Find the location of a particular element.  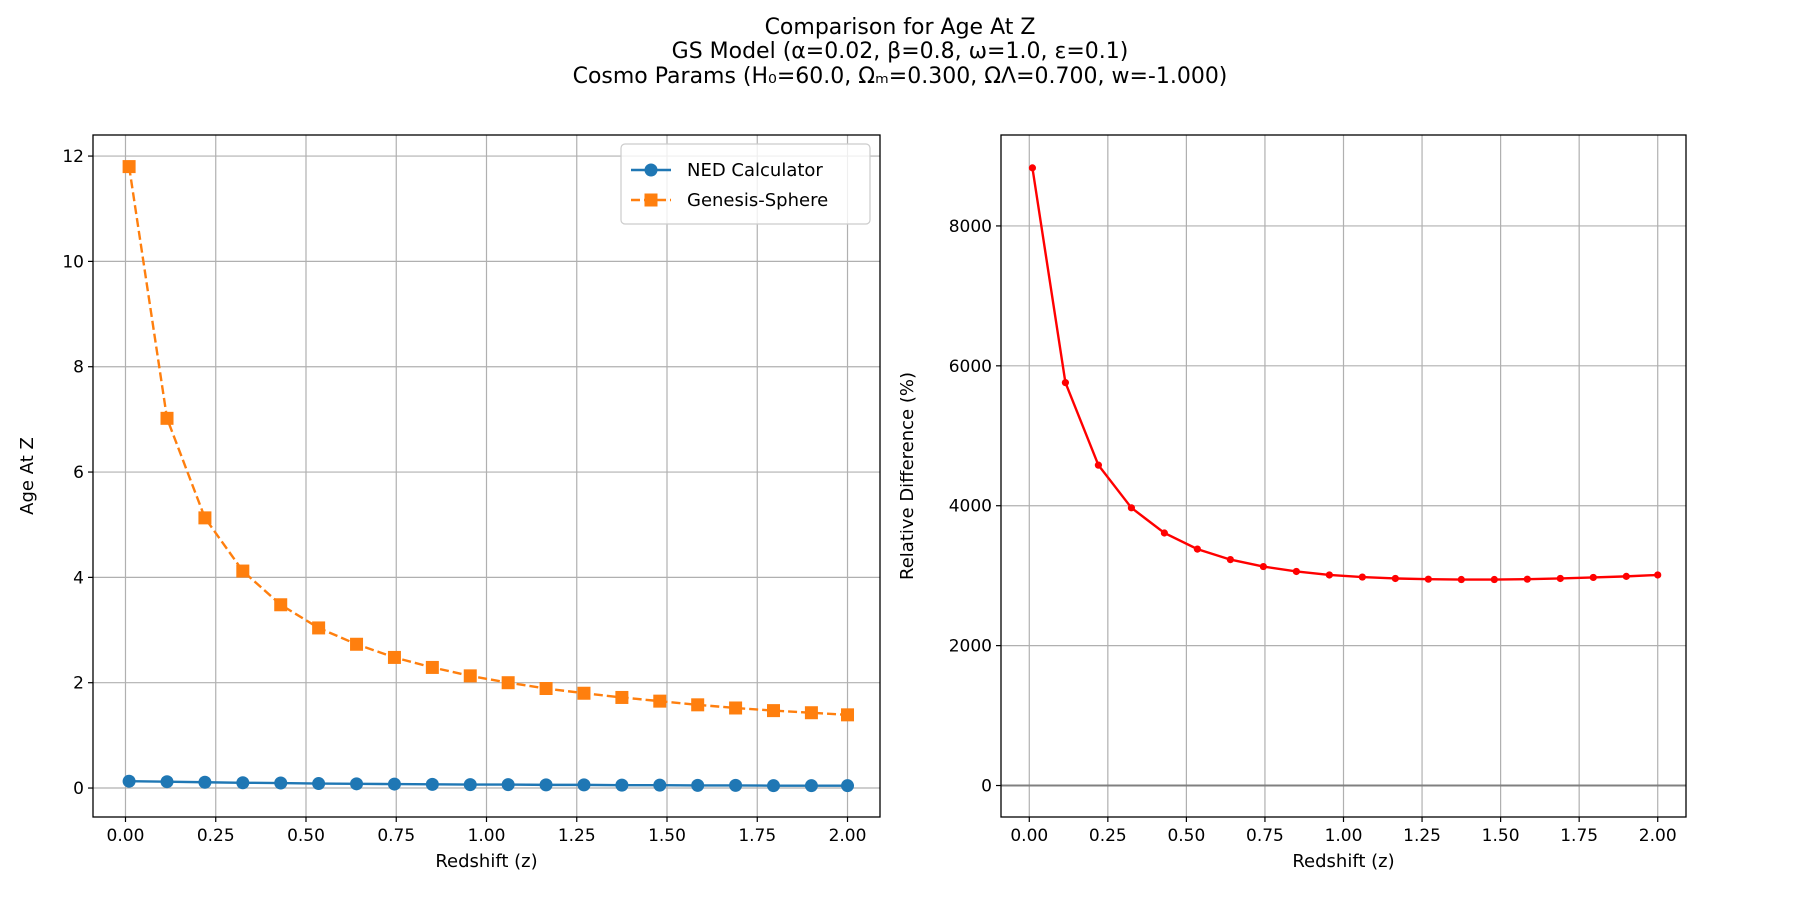

legend-box is located at coordinates (745, 184).